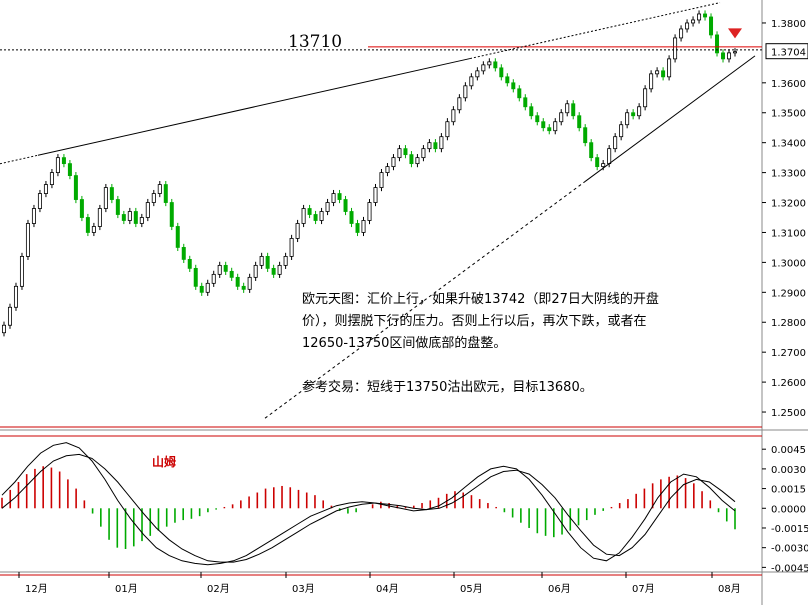  I want to click on x-tick-label: 06月, so click(559, 589).